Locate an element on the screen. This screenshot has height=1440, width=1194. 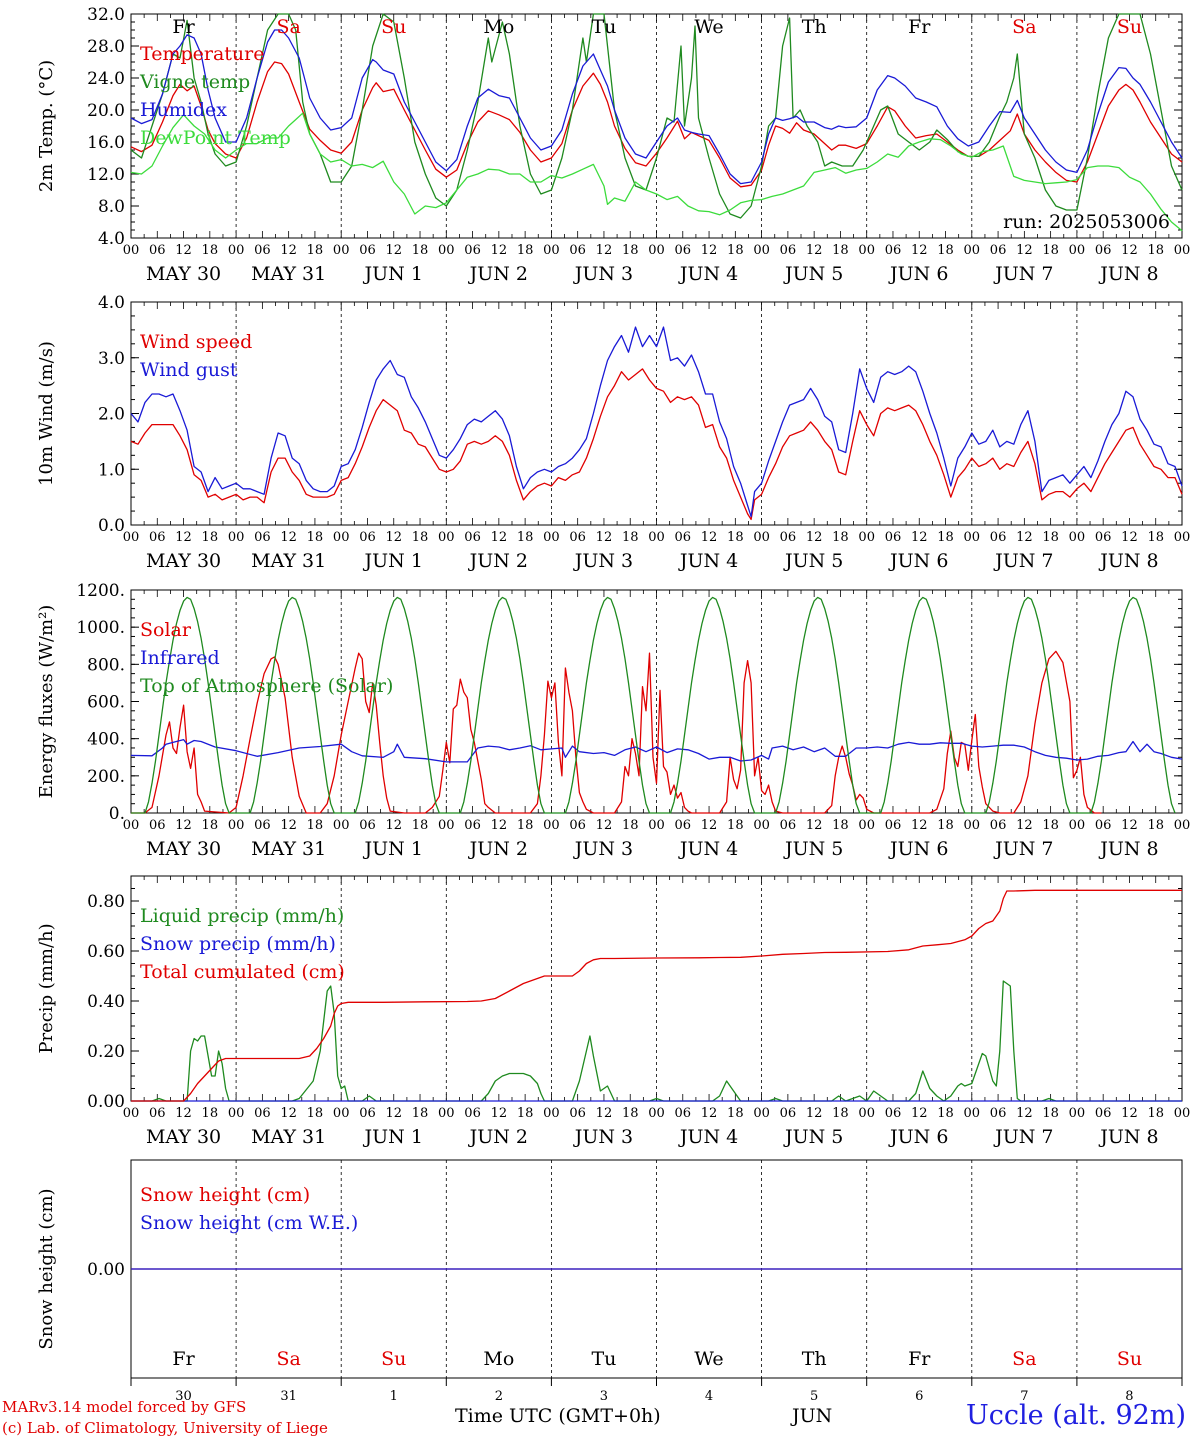
y-axis-label: Snow height (cm) is located at coordinates (46, 1268).